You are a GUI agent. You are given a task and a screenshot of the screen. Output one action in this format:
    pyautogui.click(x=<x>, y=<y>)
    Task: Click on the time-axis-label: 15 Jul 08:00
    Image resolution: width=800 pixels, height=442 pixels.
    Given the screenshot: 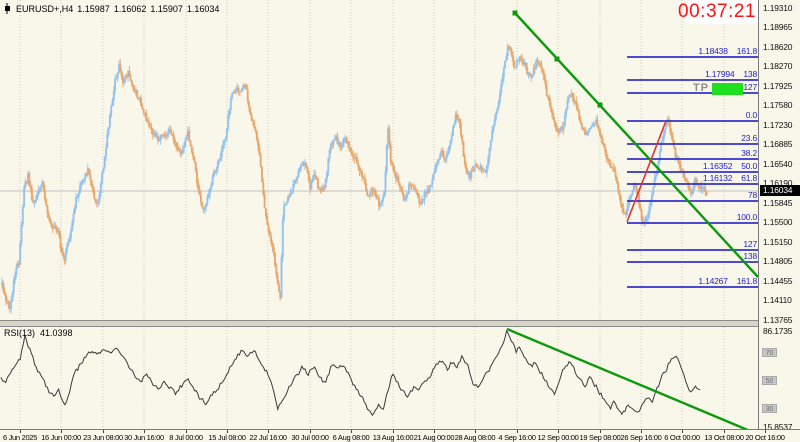 What is the action you would take?
    pyautogui.click(x=227, y=437)
    